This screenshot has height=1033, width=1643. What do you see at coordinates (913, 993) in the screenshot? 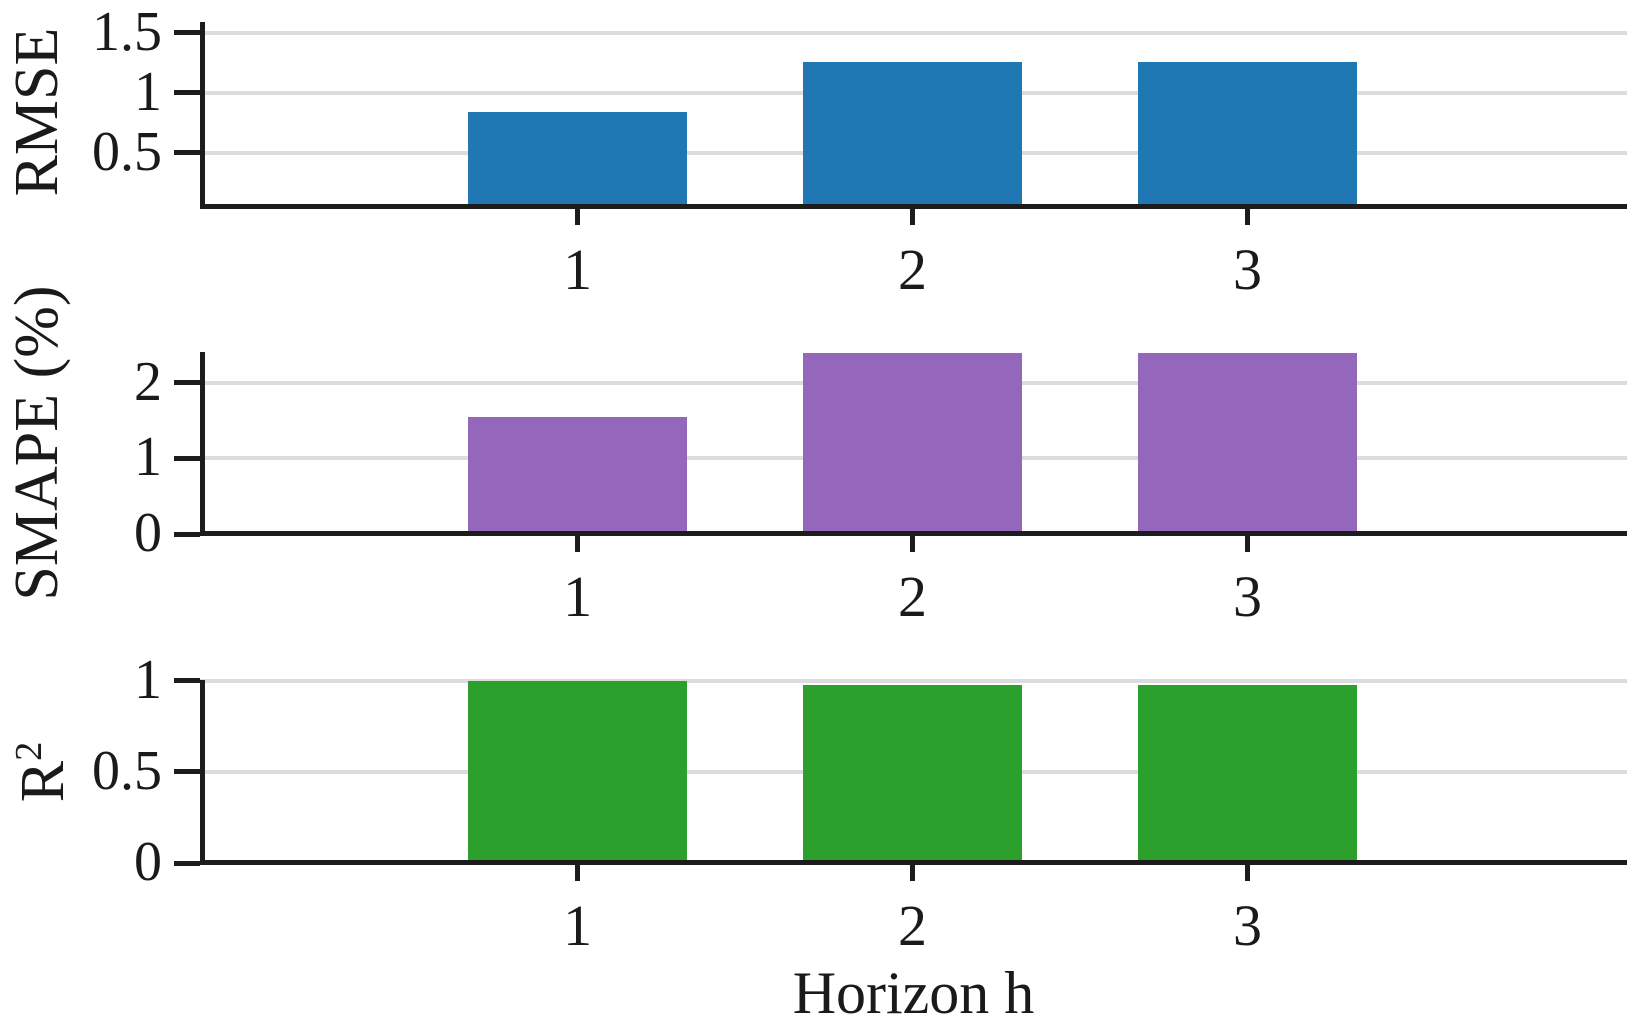
I see `x-axis-label: Horizon h` at bounding box center [913, 993].